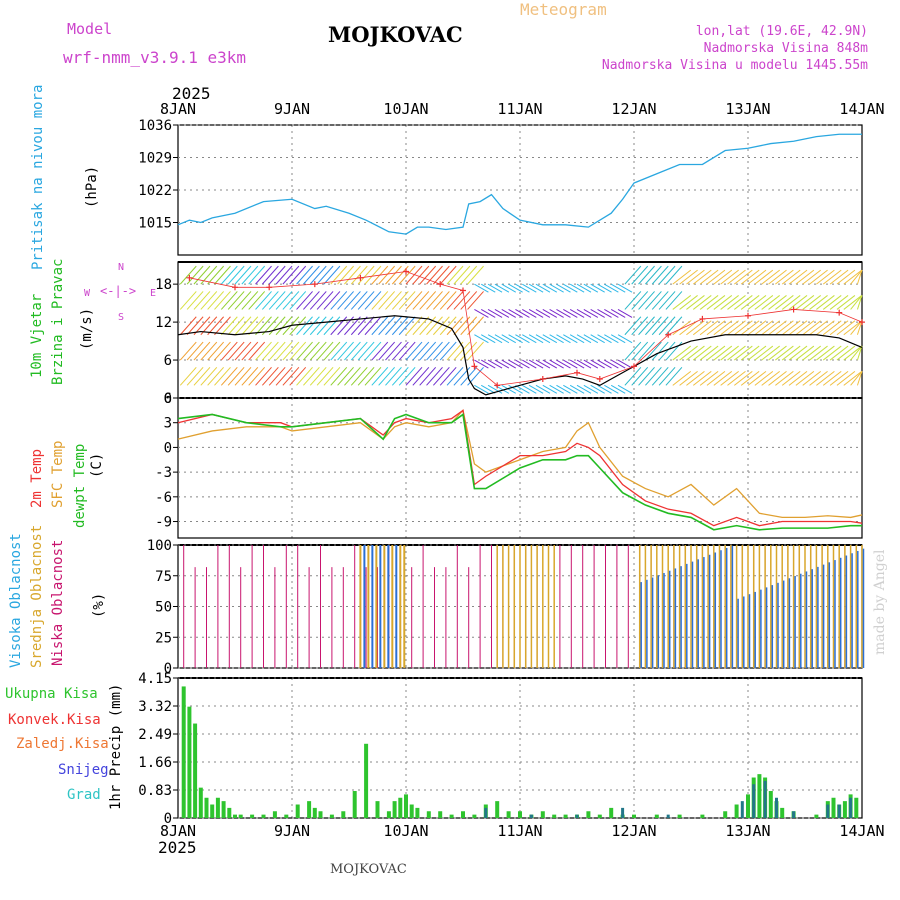 The width and height of the screenshot is (900, 900). I want to click on x-tick-bottom: 13JAN, so click(747, 831).